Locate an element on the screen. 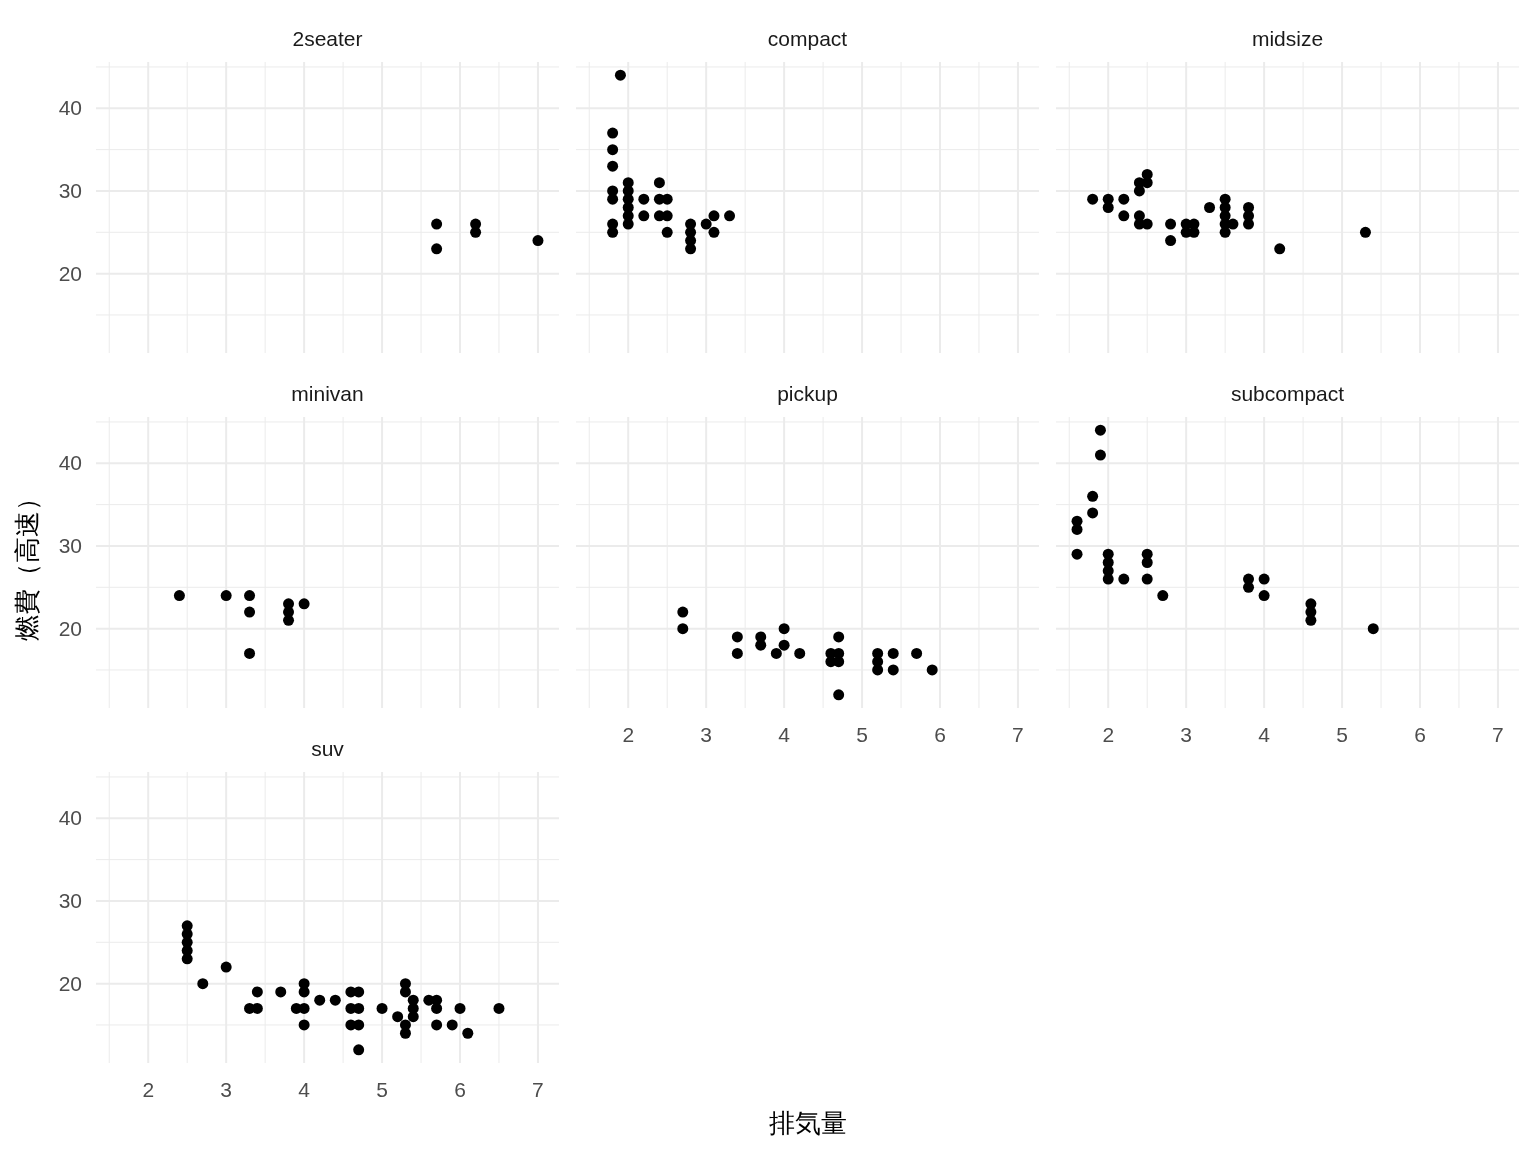 The image size is (1536, 1152). y-axis-title: 燃費（高速） is located at coordinates (27, 562).